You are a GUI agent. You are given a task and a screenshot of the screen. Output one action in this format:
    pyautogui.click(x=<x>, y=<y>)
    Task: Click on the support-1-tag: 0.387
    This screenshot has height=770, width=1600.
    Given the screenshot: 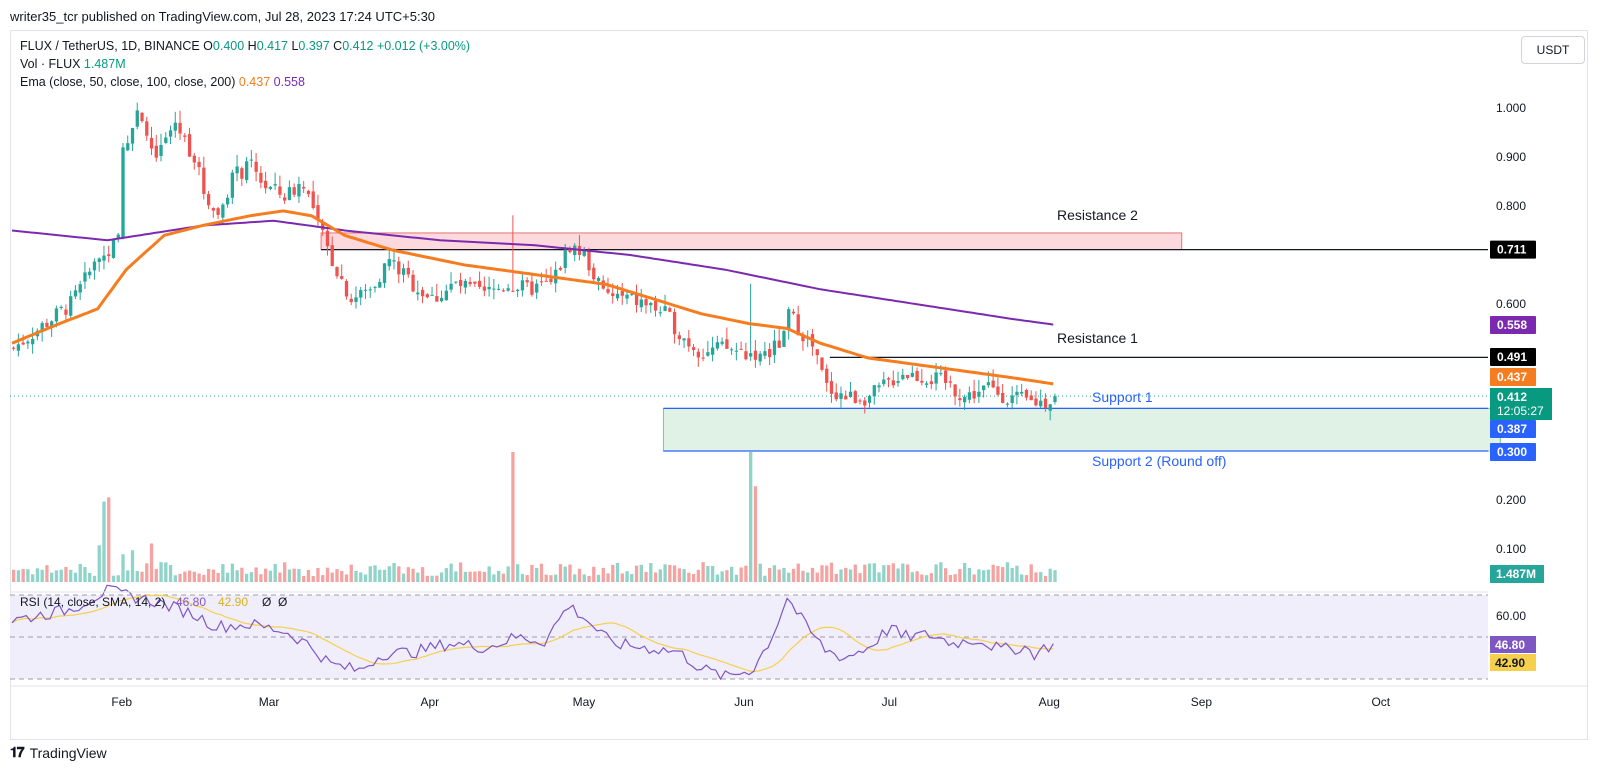 What is the action you would take?
    pyautogui.click(x=1512, y=429)
    